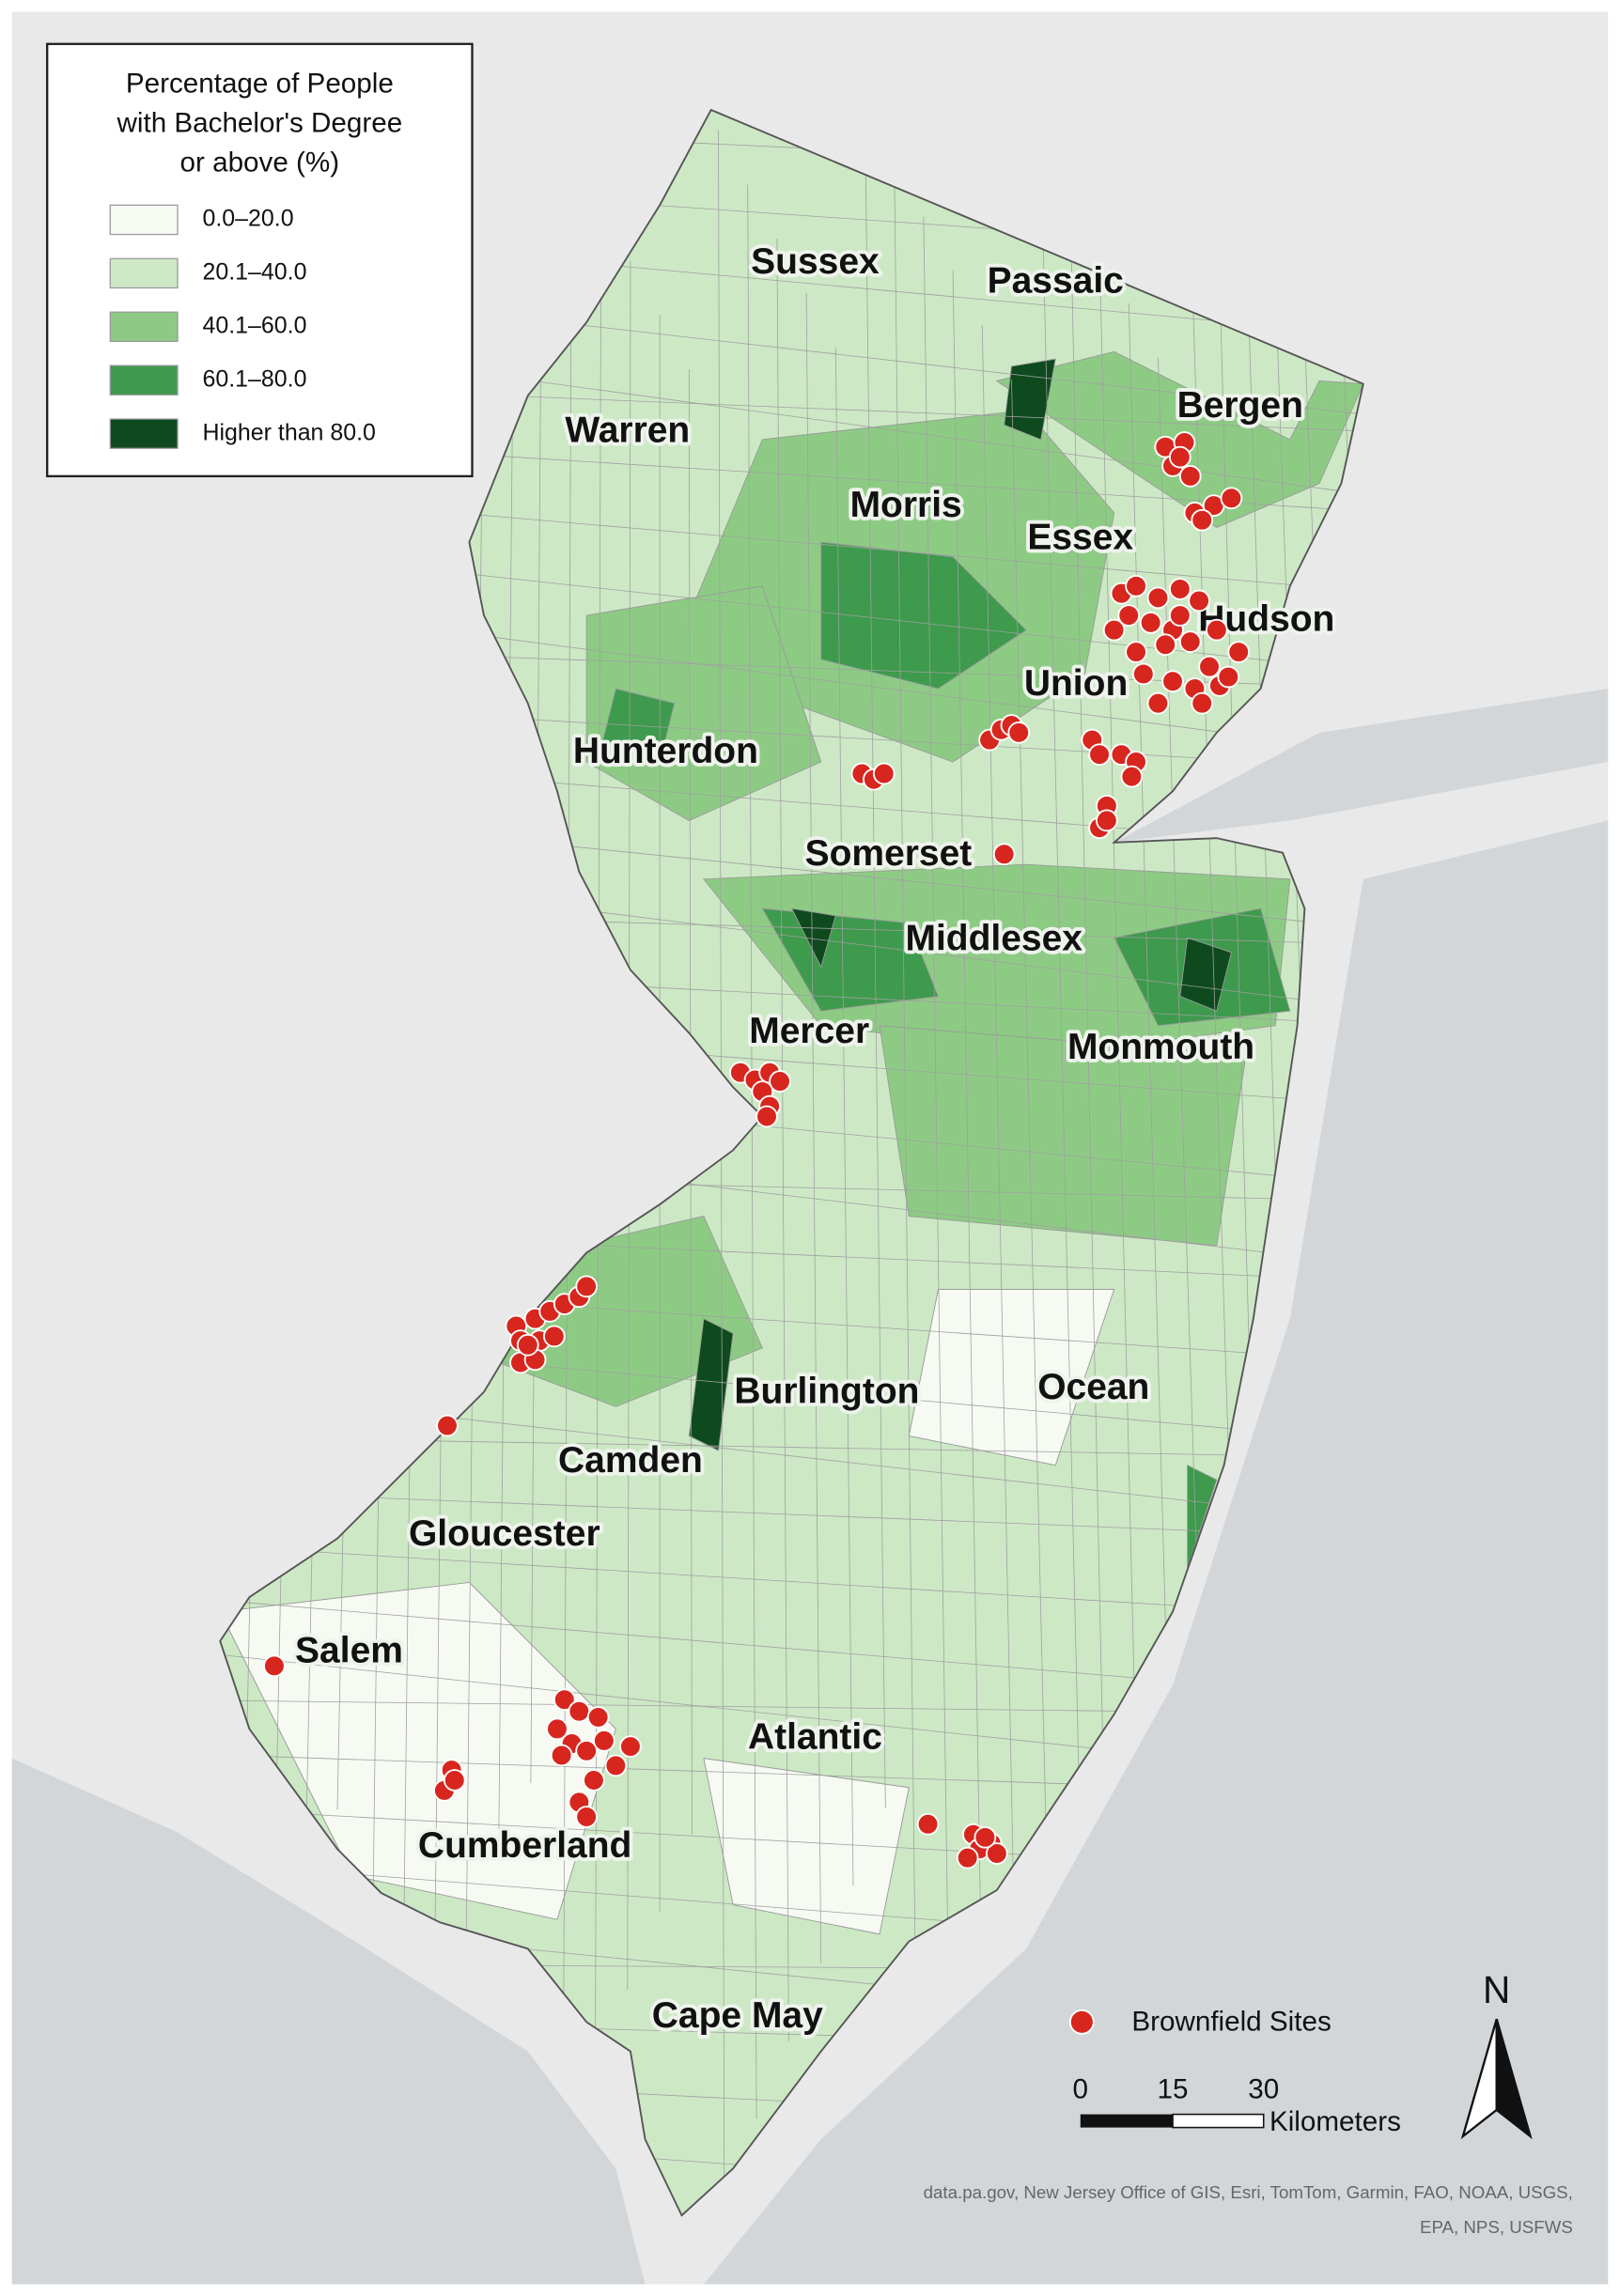  I want to click on county-label: Union, so click(1076, 683).